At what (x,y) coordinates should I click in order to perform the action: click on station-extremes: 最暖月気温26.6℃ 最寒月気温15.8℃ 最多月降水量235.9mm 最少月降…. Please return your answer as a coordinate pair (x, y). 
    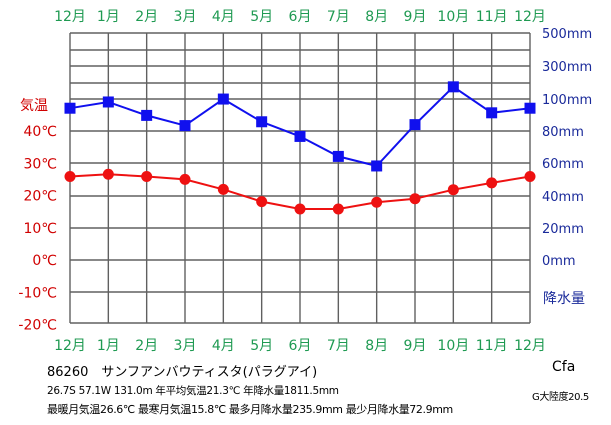
    Looking at the image, I should click on (250, 409).